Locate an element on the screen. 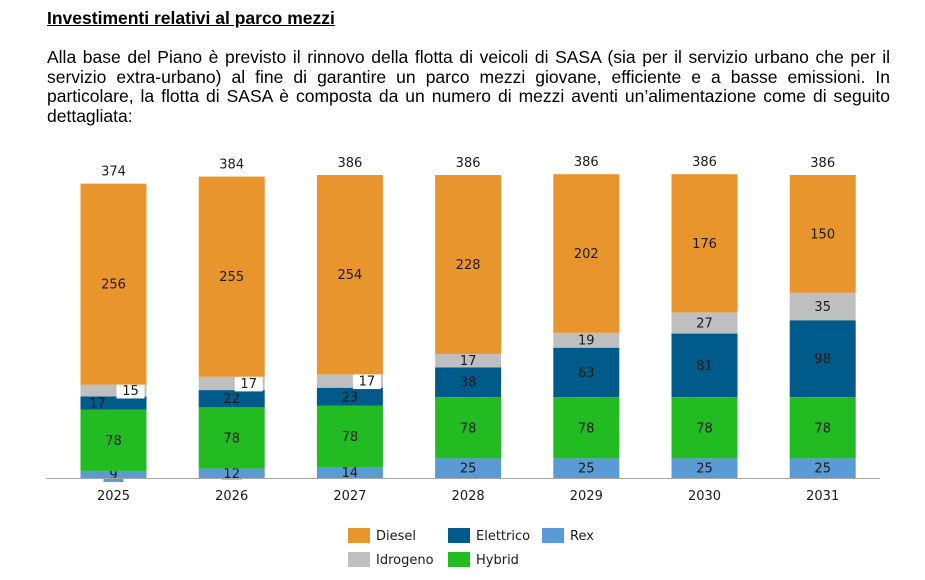 This screenshot has width=925, height=580. data-label-idrogeno-2029: 19 is located at coordinates (586, 341).